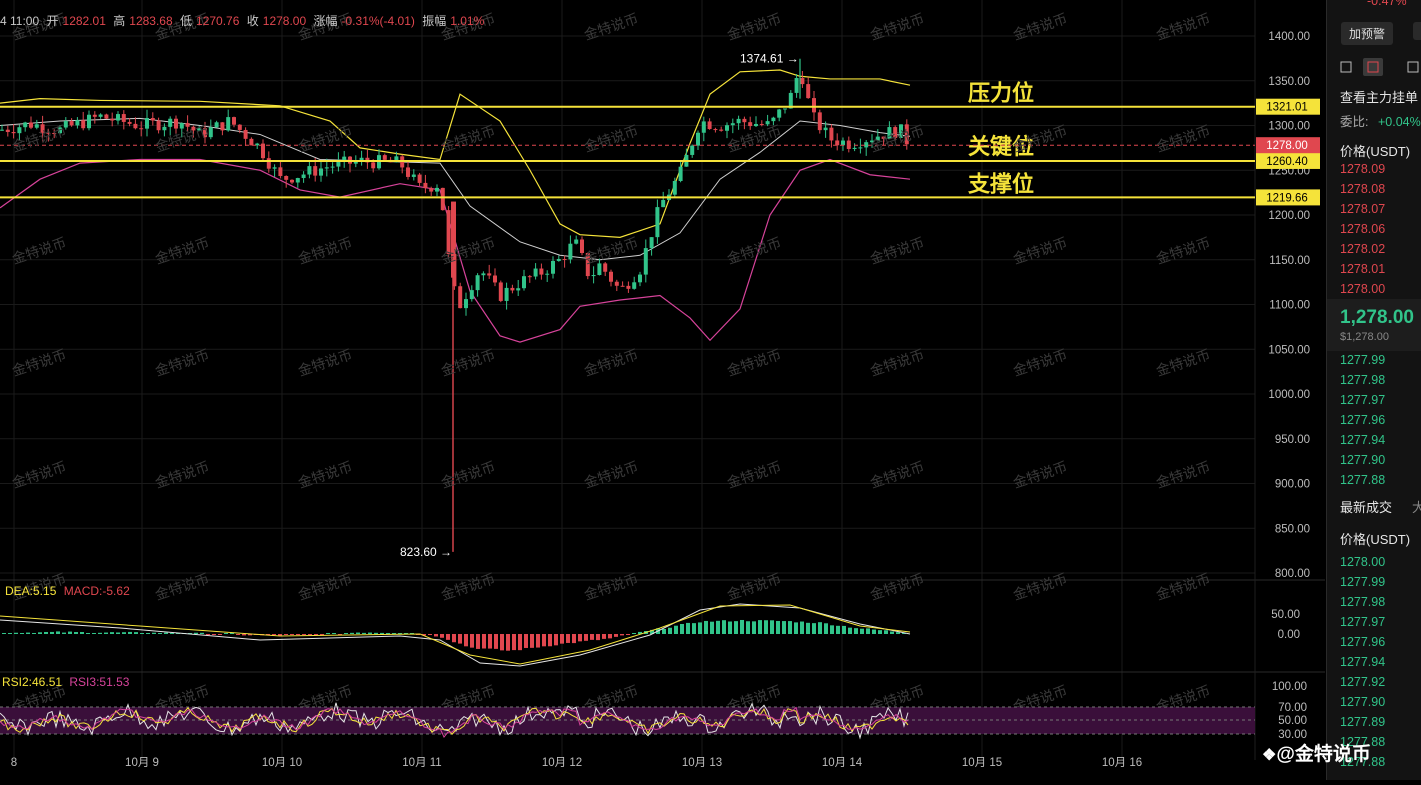 The width and height of the screenshot is (1421, 785). Describe the element at coordinates (1363, 169) in the screenshot. I see `ask-row: 1278.09` at that location.